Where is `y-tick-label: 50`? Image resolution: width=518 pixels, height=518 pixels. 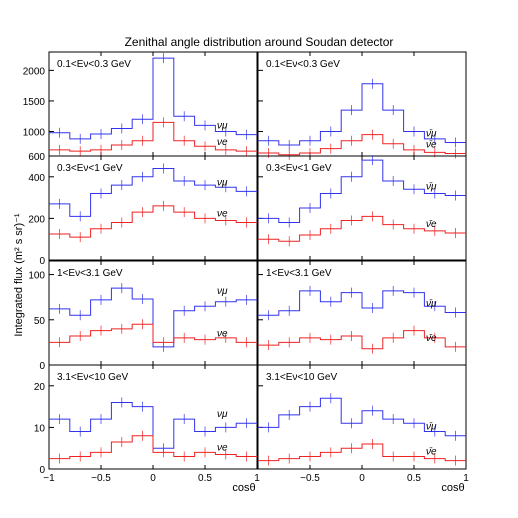
y-tick-label: 50 is located at coordinates (40, 321).